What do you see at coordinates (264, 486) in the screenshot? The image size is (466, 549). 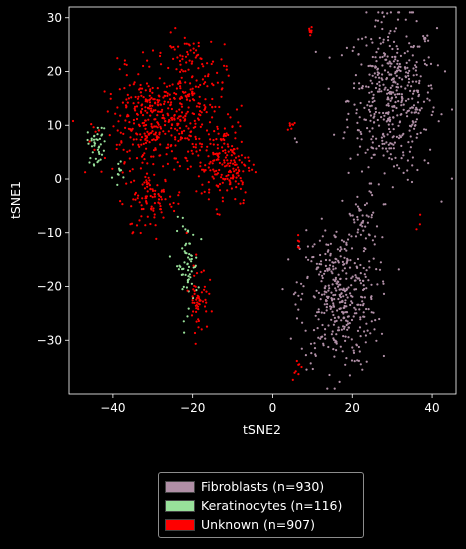 I see `legend-item-fibroblasts: Fibroblasts (n=930)` at bounding box center [264, 486].